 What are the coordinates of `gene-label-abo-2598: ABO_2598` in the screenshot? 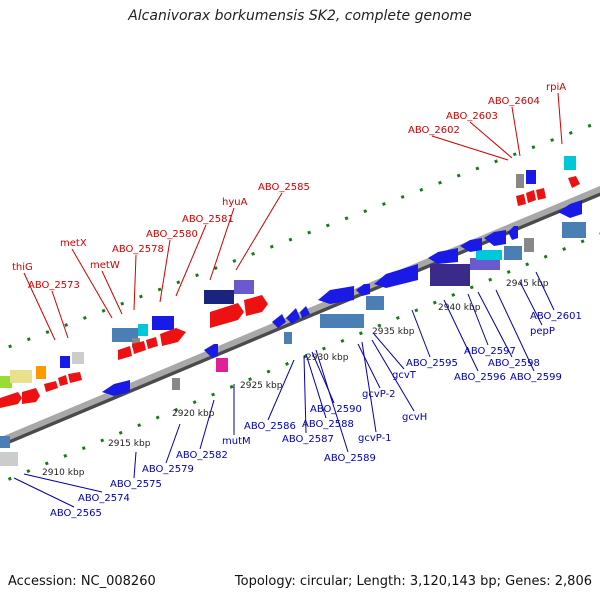 It's located at (514, 363).